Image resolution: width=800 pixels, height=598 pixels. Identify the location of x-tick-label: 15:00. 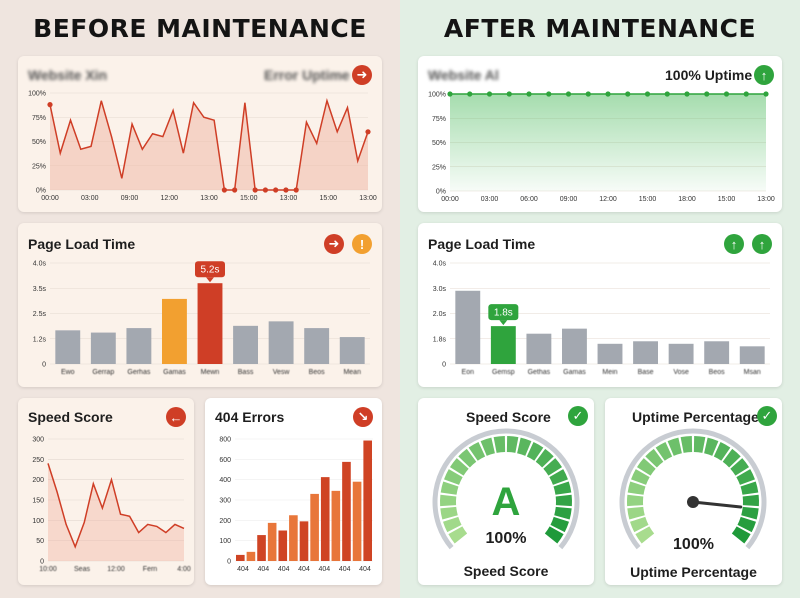
(727, 199).